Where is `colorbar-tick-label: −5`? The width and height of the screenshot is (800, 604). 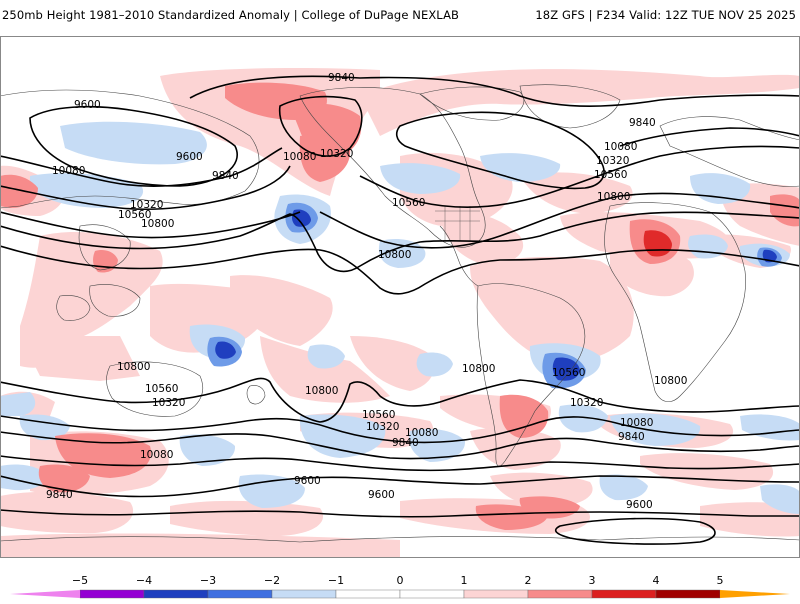
colorbar-tick-label: −5 is located at coordinates (80, 580).